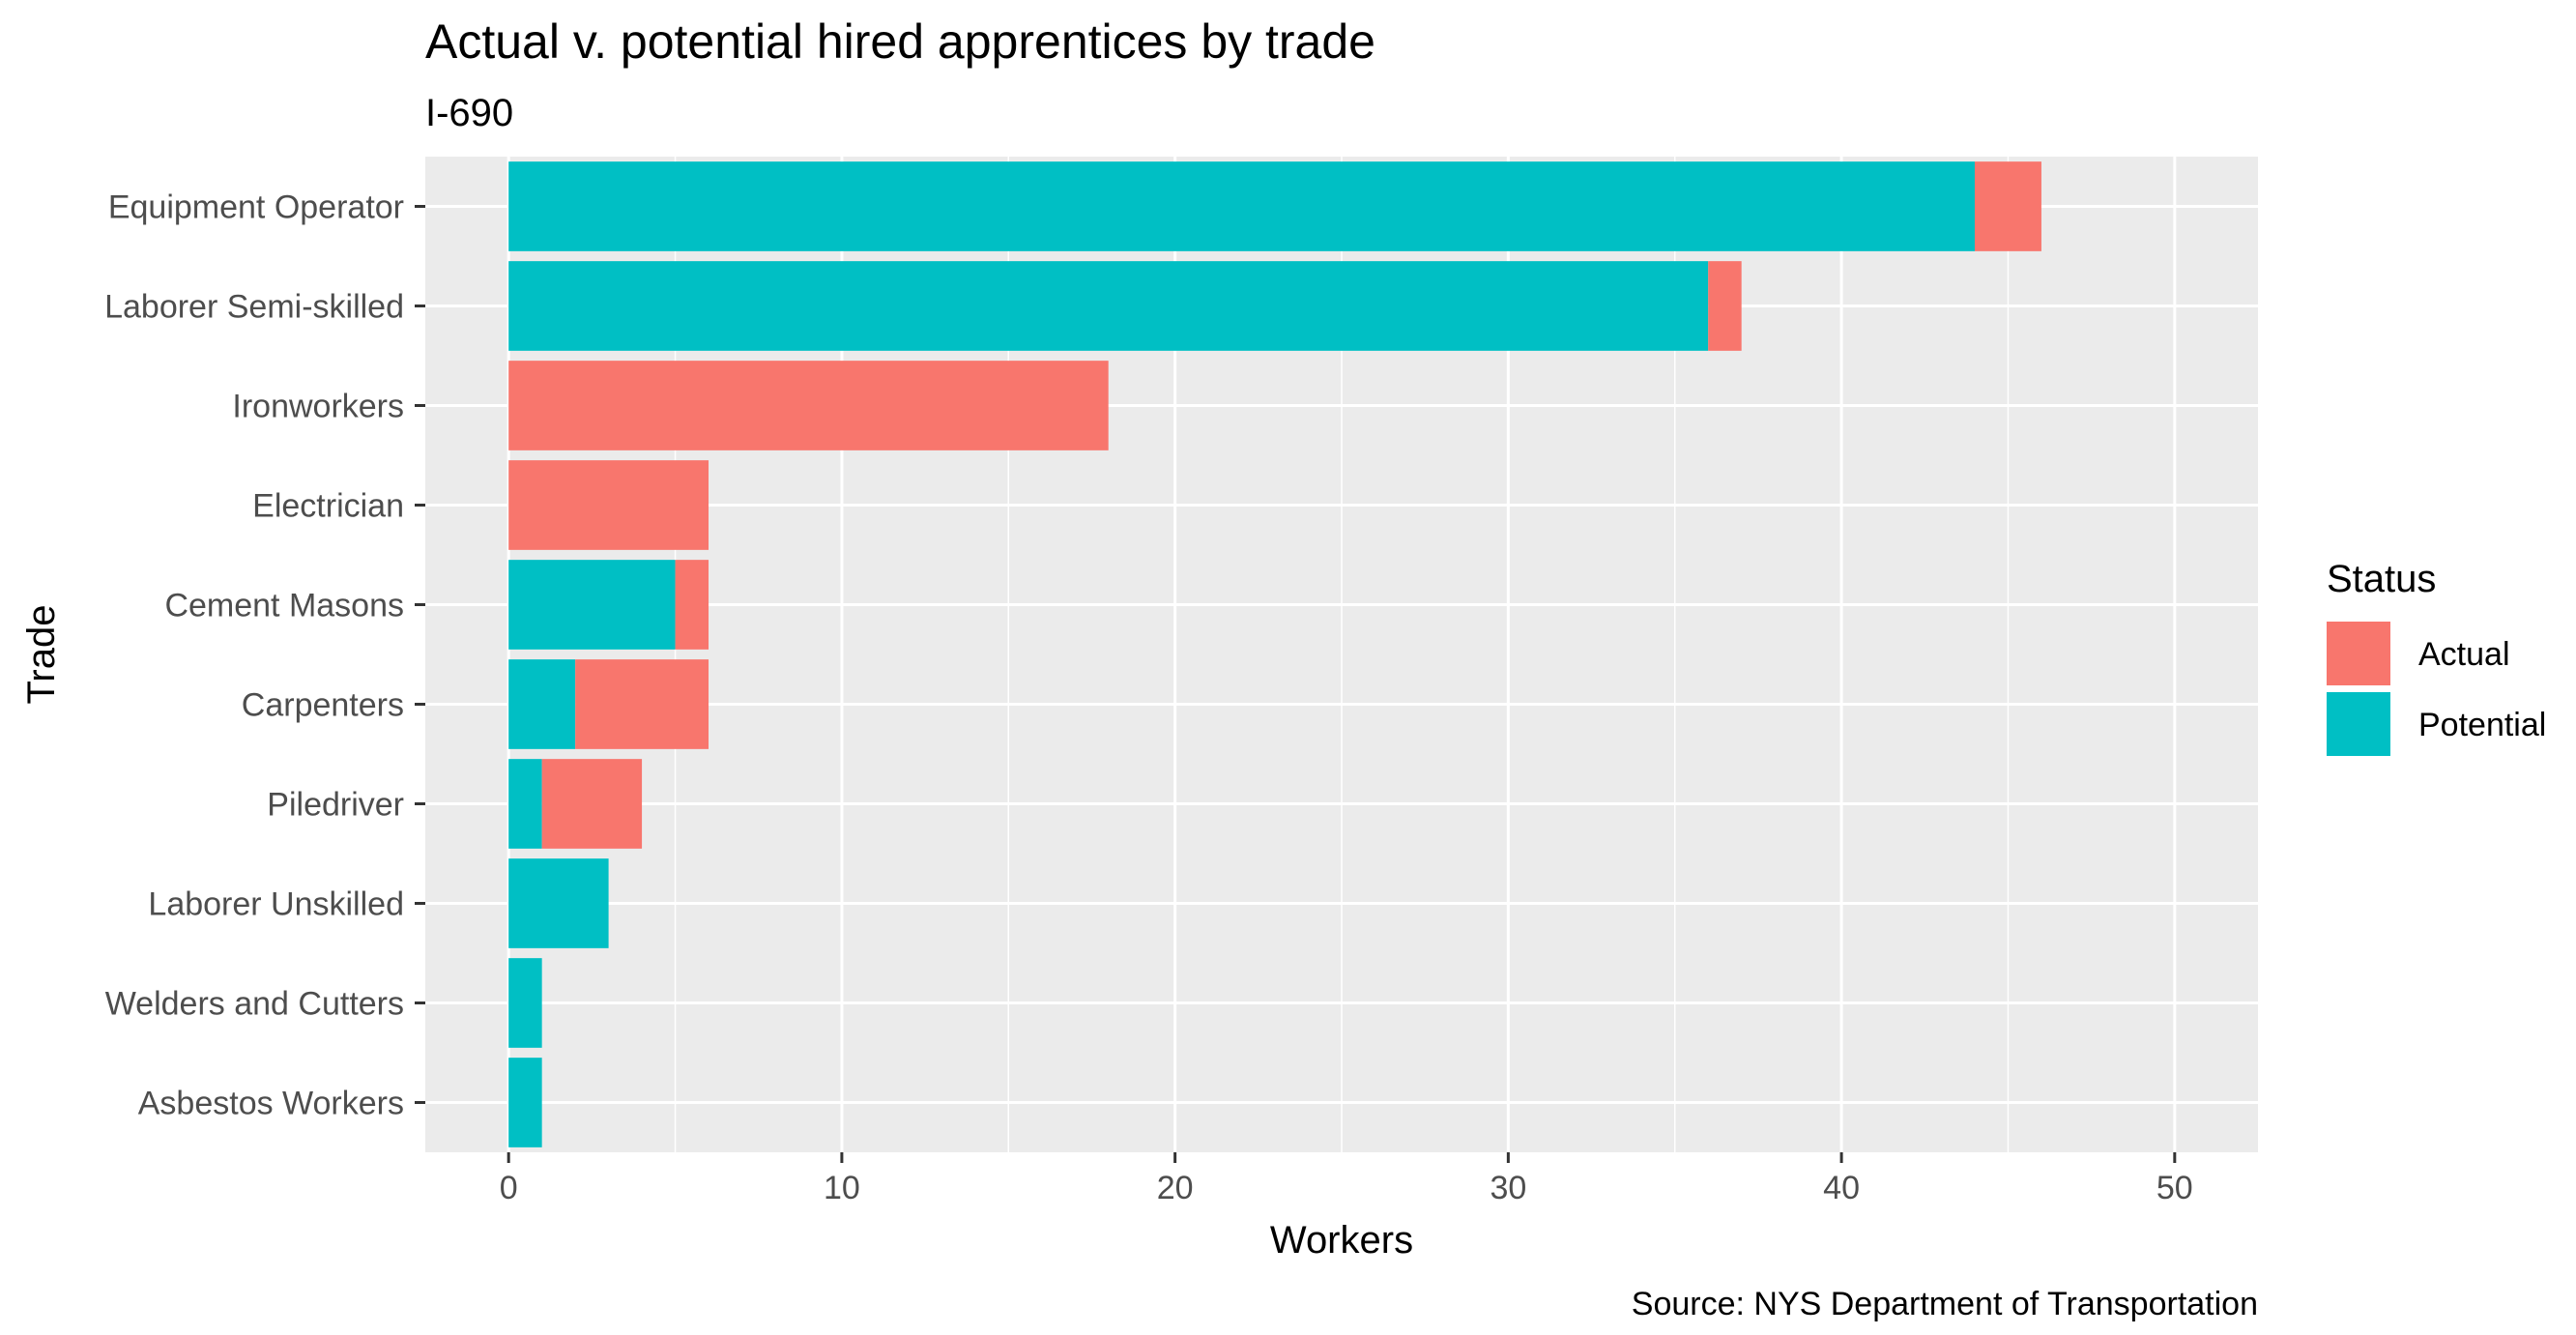  What do you see at coordinates (2464, 654) in the screenshot?
I see `legend-label-actual: Actual` at bounding box center [2464, 654].